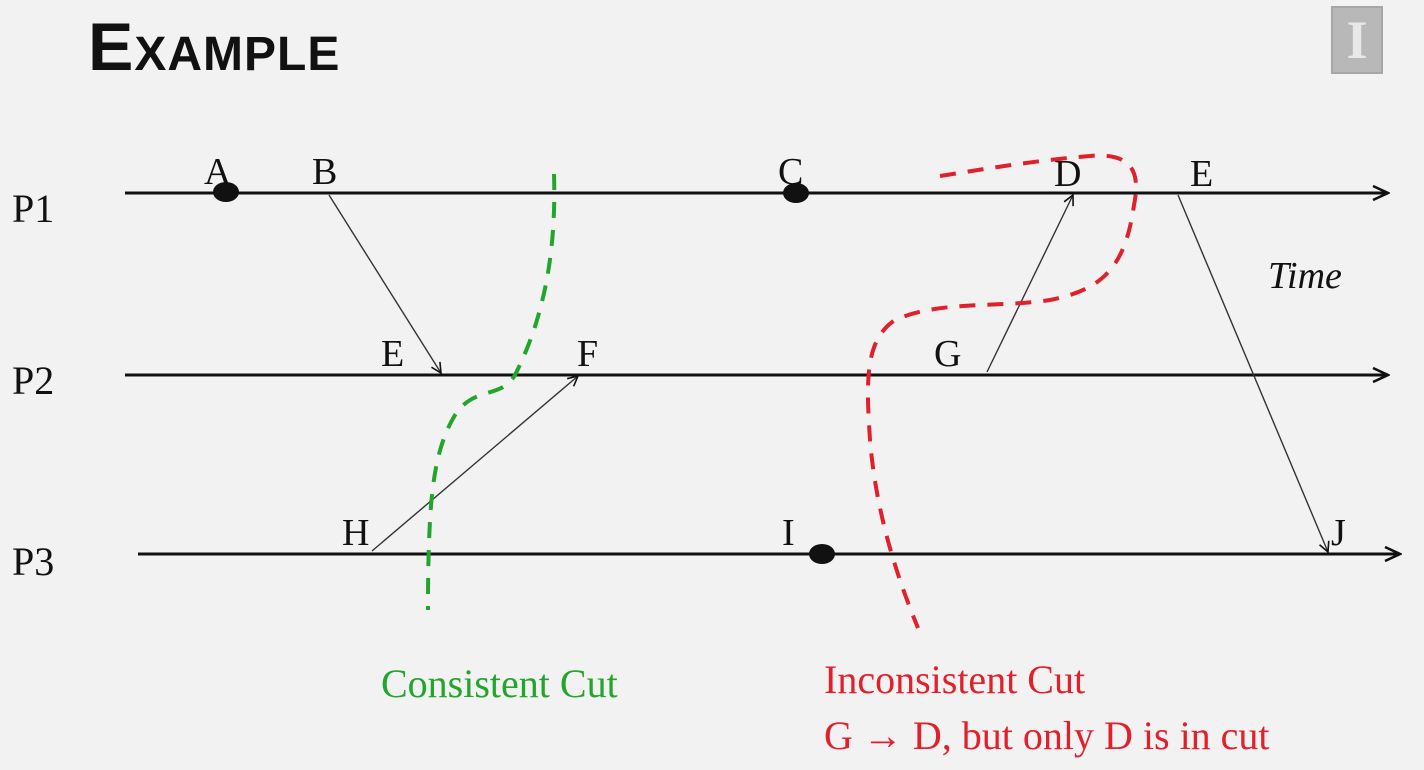  I want to click on event-dot-i, so click(822, 554).